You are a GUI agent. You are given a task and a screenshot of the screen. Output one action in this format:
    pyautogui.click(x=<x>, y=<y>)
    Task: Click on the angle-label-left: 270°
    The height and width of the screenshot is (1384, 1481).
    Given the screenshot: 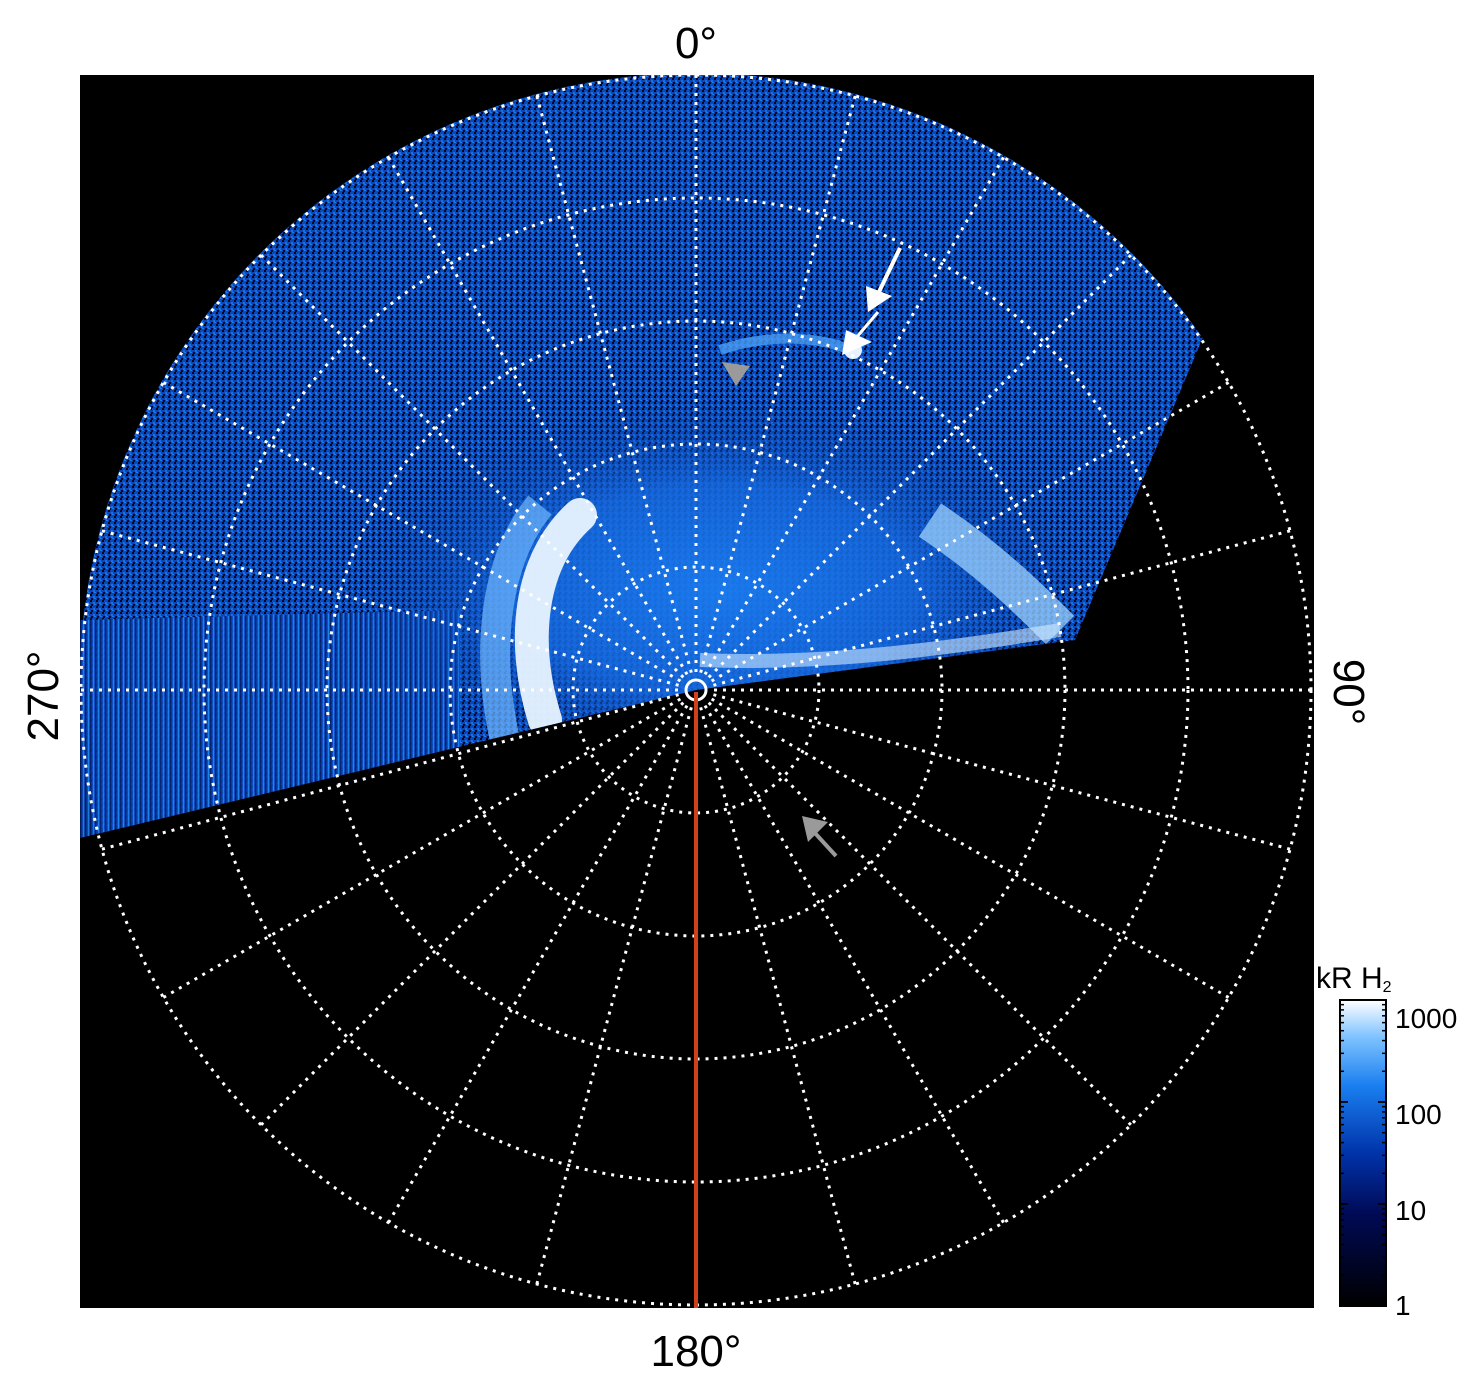 What is the action you would take?
    pyautogui.click(x=43, y=695)
    